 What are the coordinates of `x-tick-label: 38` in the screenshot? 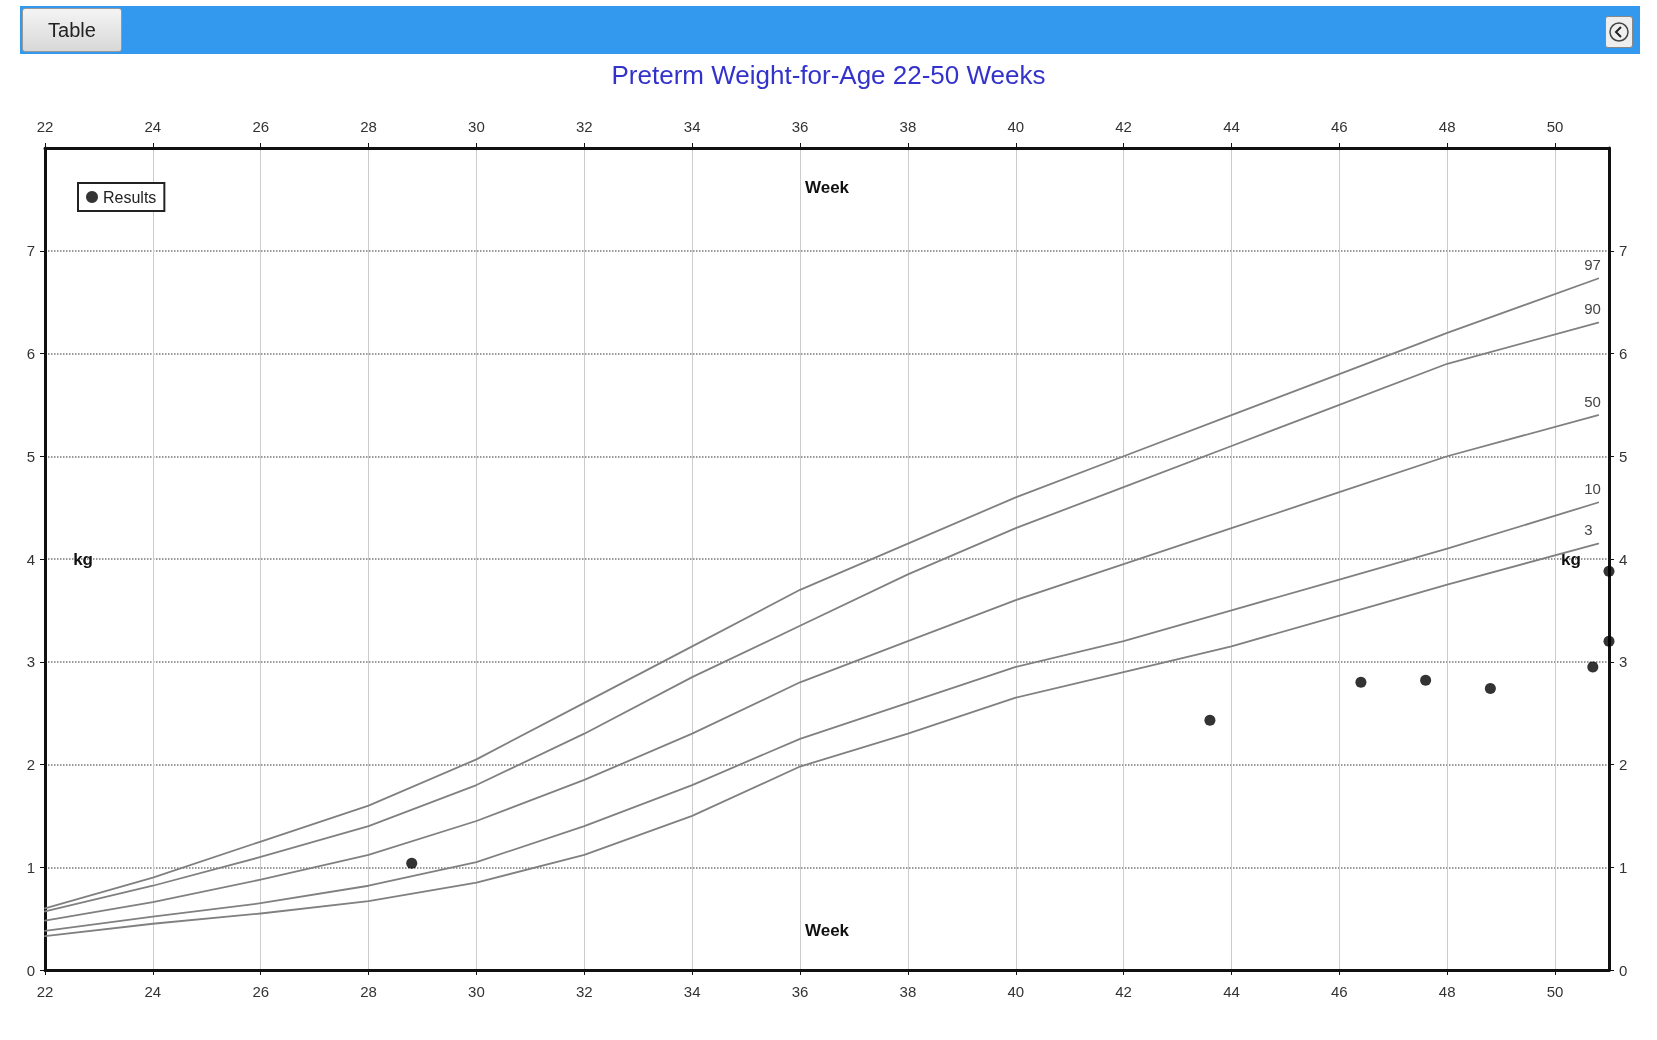 It's located at (908, 991).